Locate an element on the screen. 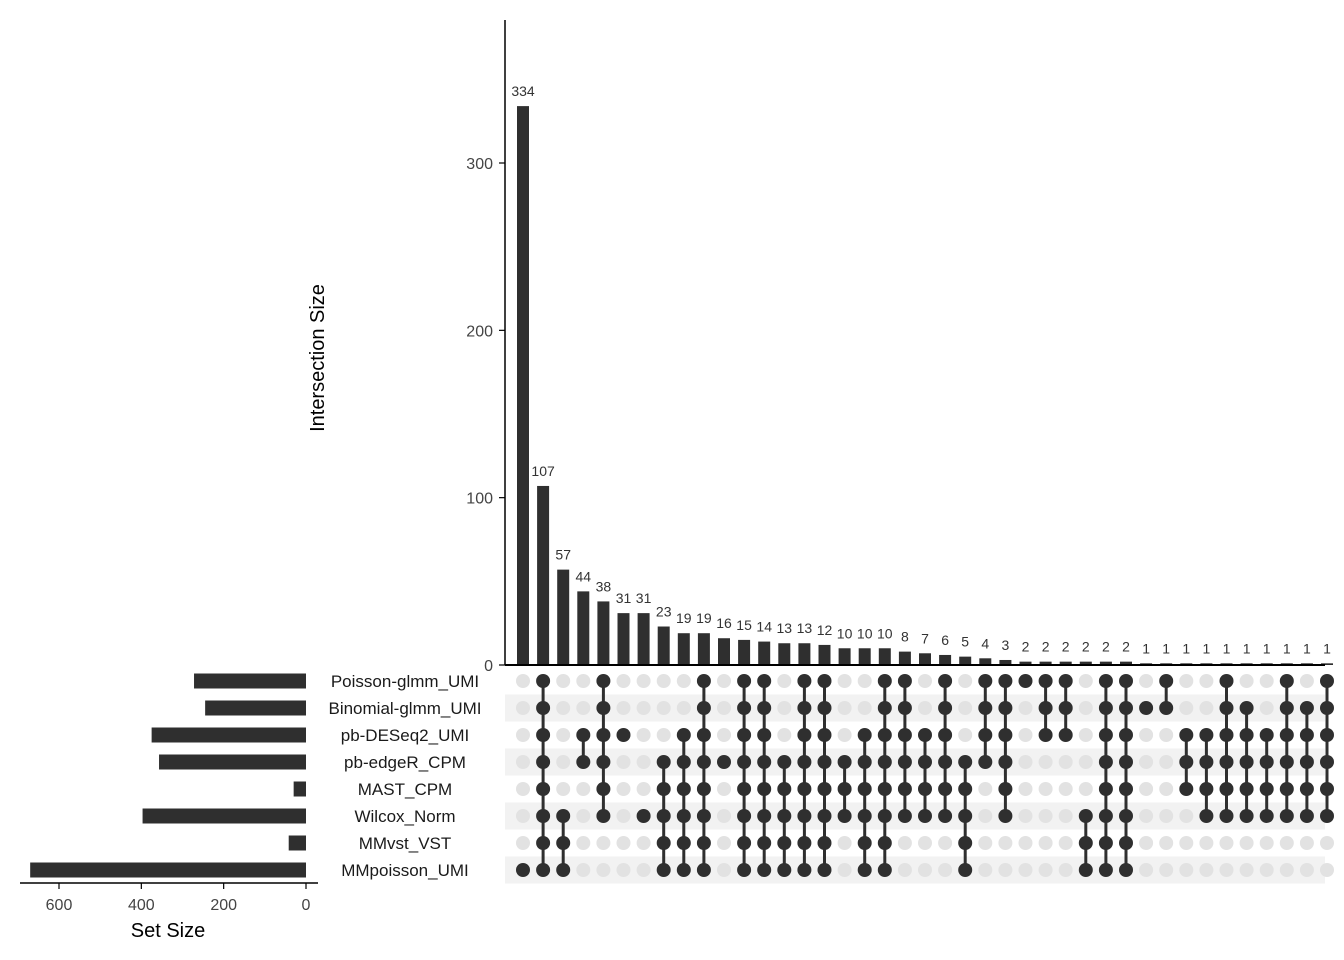  intersection-bar-label: 31 is located at coordinates (644, 598).